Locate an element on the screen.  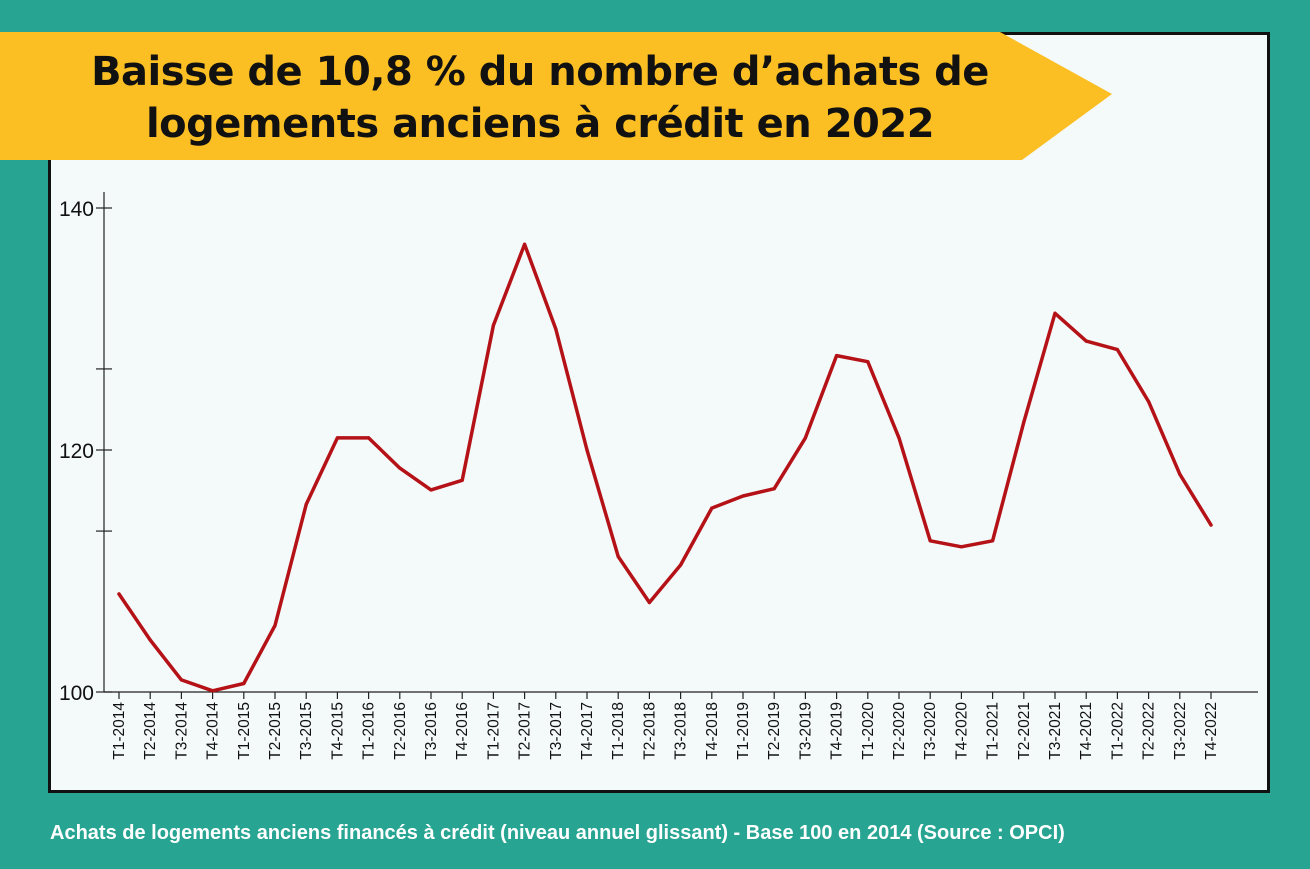
x-tick-label: T4-2021 is located at coordinates (1086, 731).